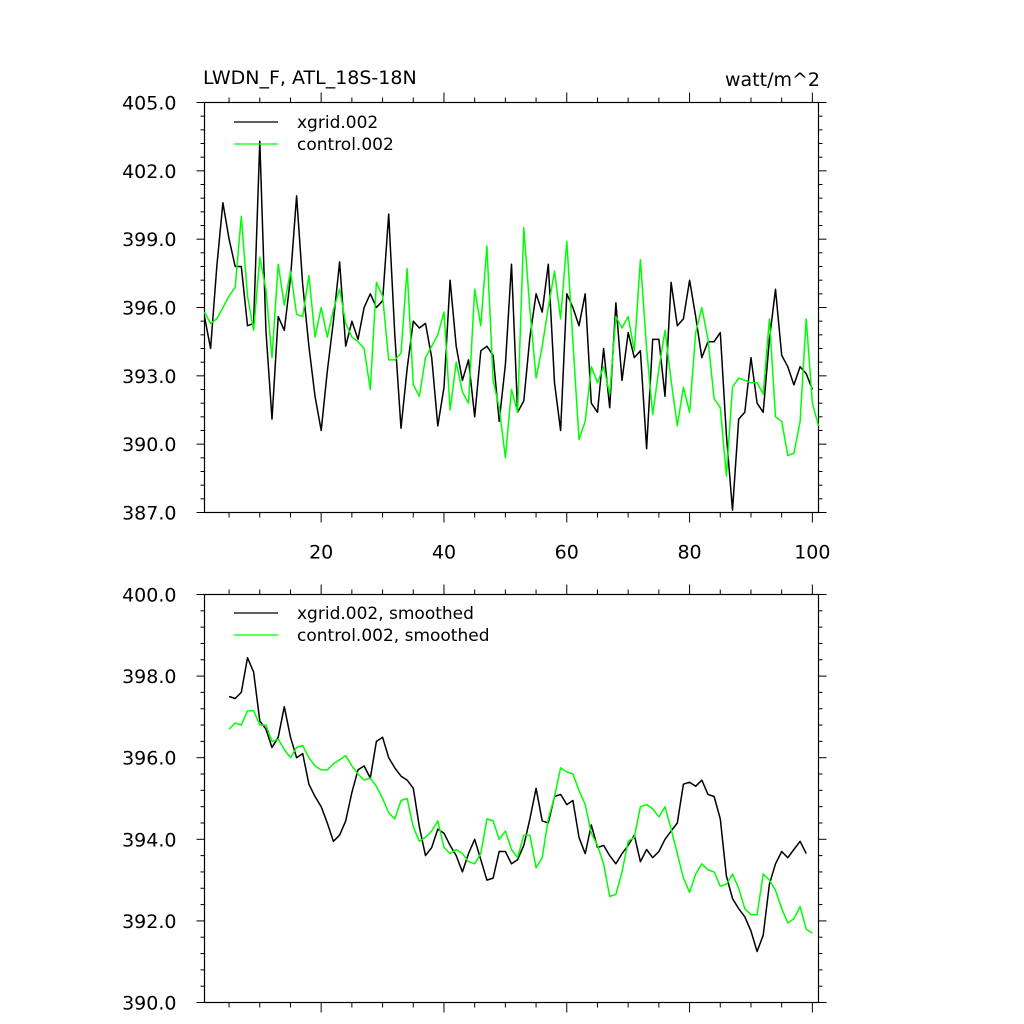 This screenshot has height=1024, width=1024. Describe the element at coordinates (567, 553) in the screenshot. I see `top-x-tick-label: 60` at that location.